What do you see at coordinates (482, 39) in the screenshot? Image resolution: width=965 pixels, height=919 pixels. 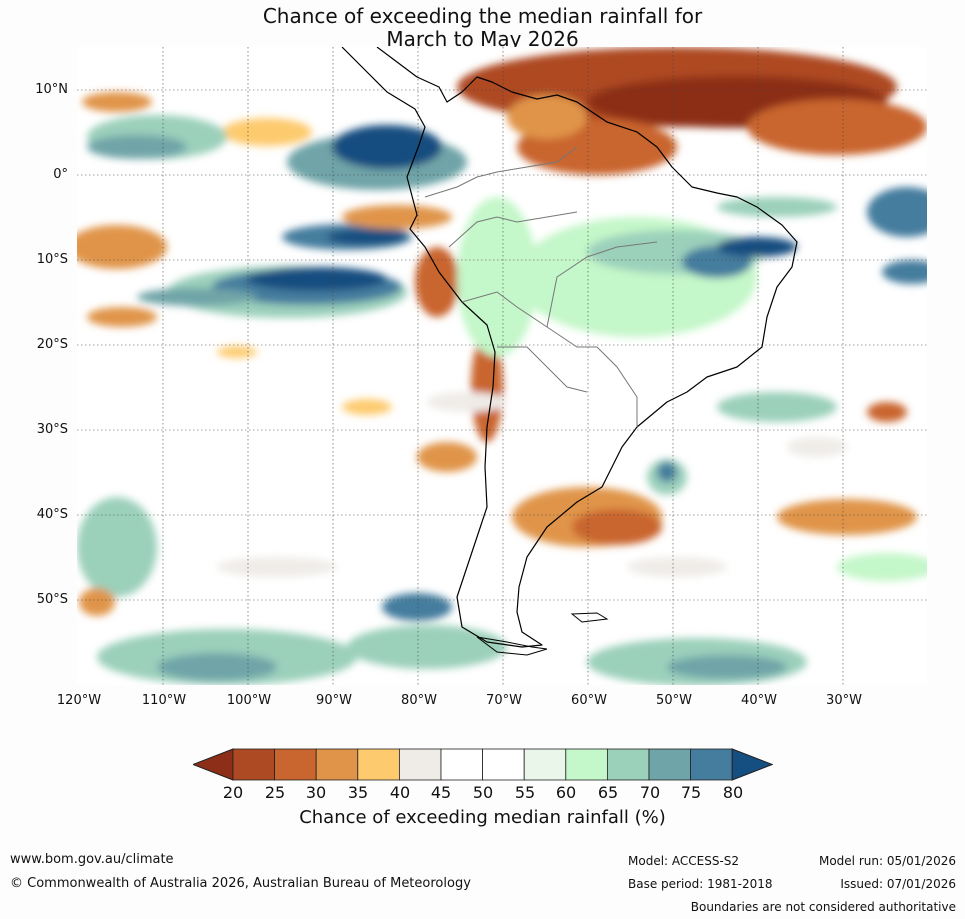 I see `title-line-2: March to May 2026` at bounding box center [482, 39].